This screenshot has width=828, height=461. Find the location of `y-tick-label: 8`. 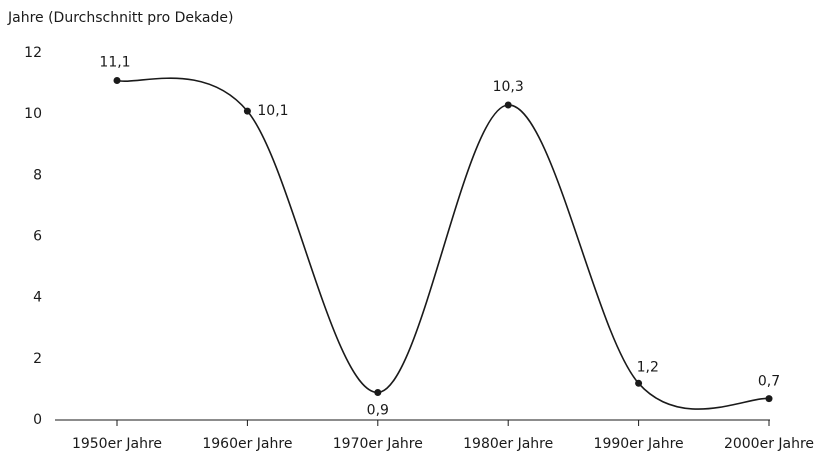

y-tick-label: 8 is located at coordinates (37, 175).